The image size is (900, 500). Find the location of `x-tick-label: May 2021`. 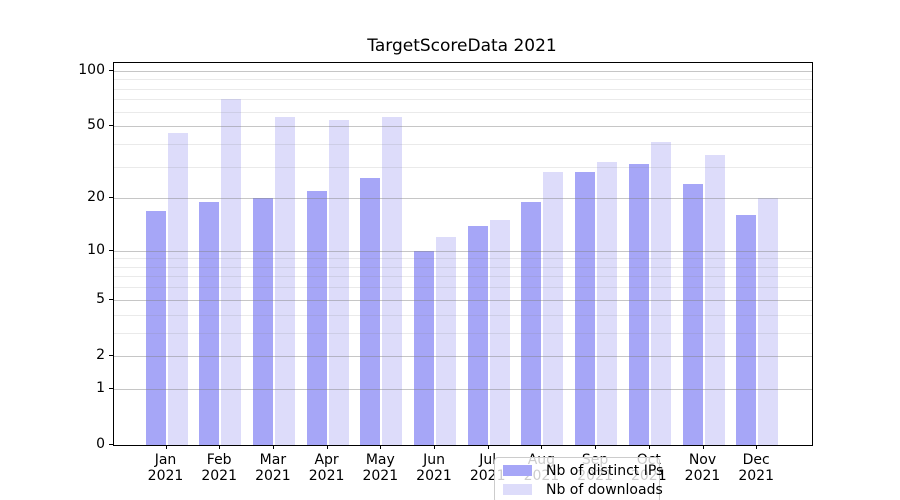

x-tick-label: May 2021 is located at coordinates (380, 468).